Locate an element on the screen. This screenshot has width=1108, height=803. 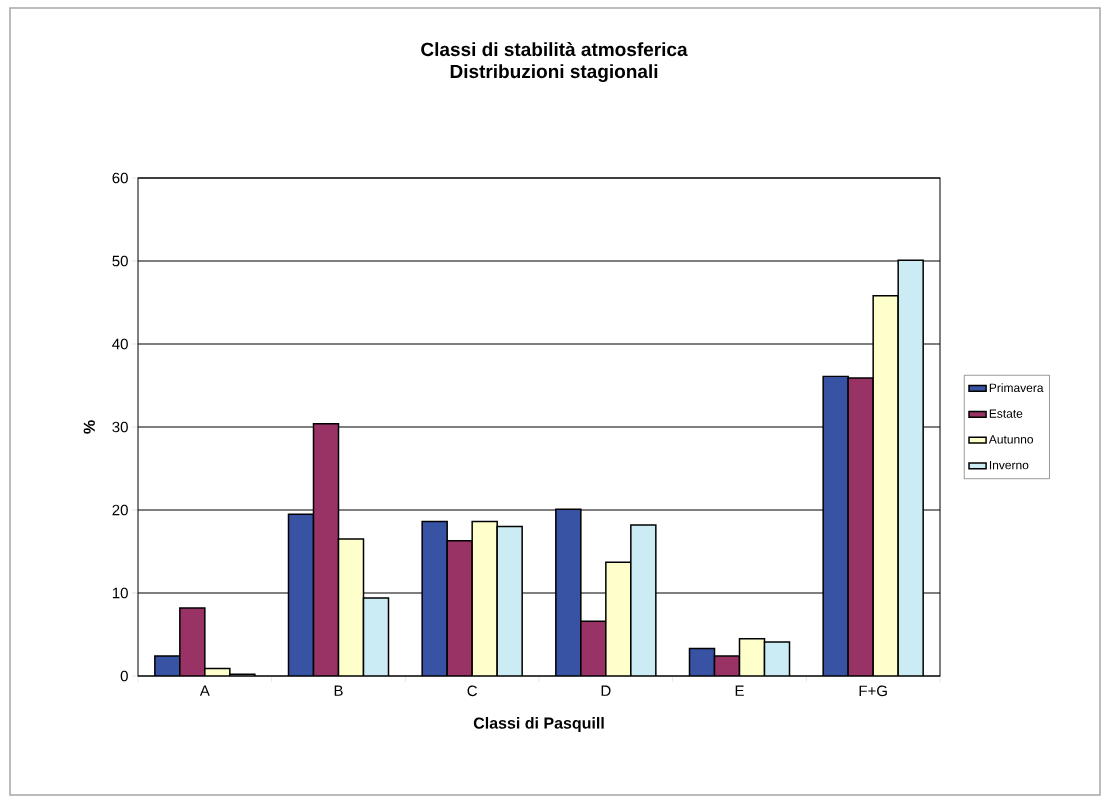
legend-label: Primavera is located at coordinates (1016, 388).